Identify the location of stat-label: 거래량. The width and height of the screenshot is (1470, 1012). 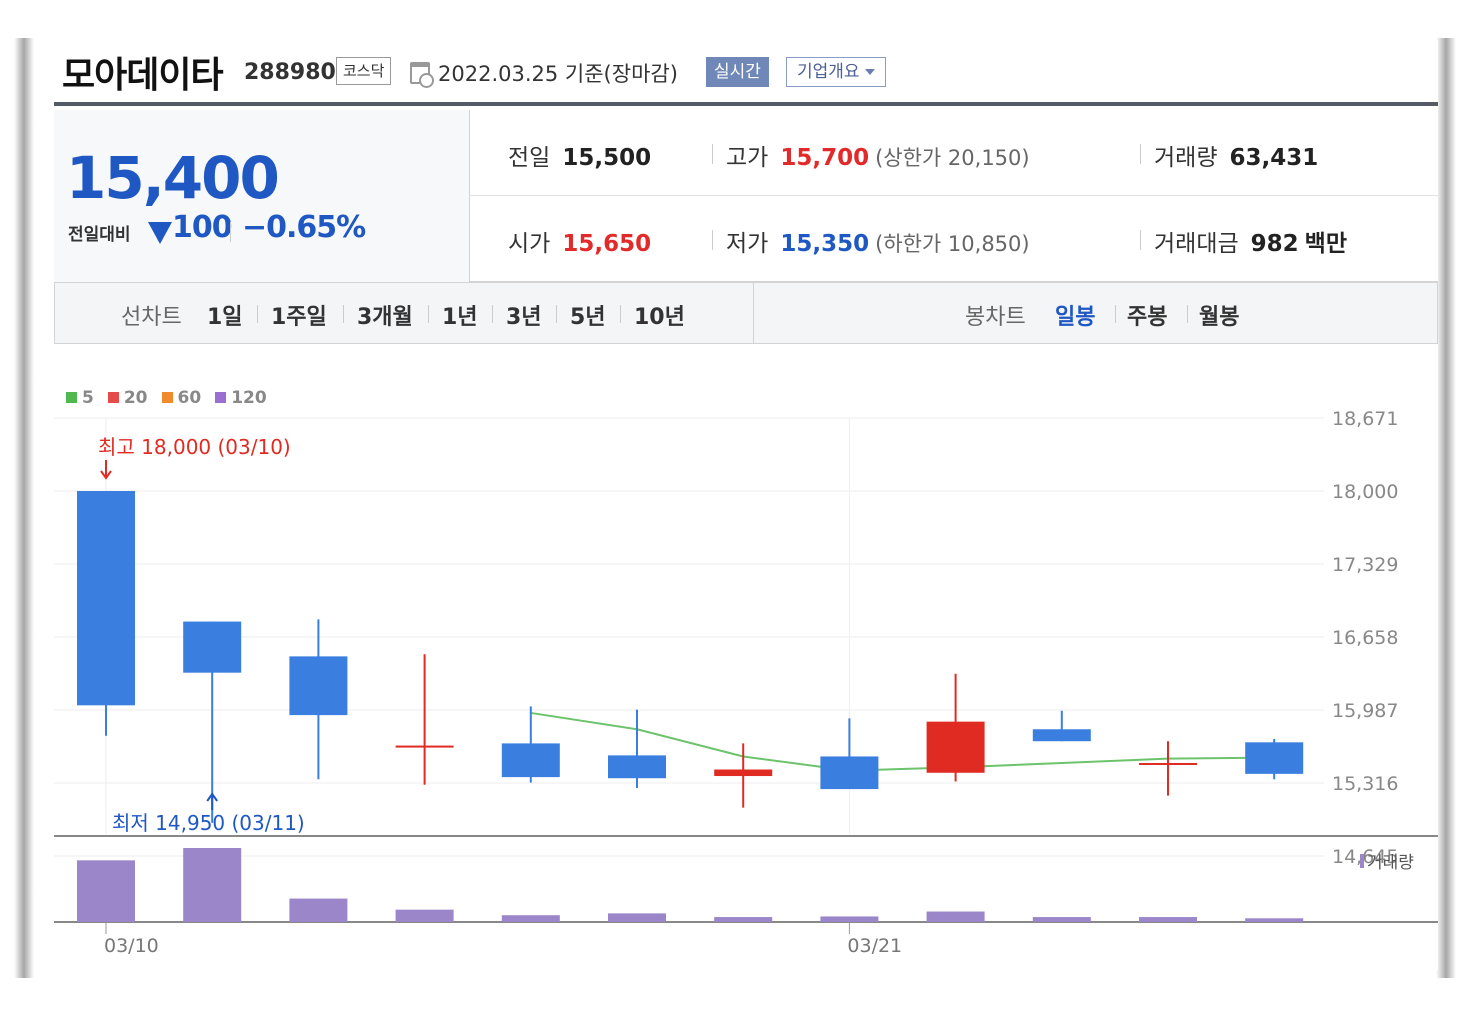
(1186, 158).